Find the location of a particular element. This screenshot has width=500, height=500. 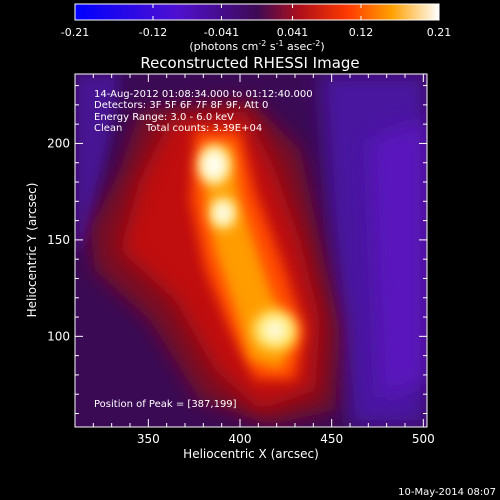

x-tick-label: 400 is located at coordinates (240, 439).